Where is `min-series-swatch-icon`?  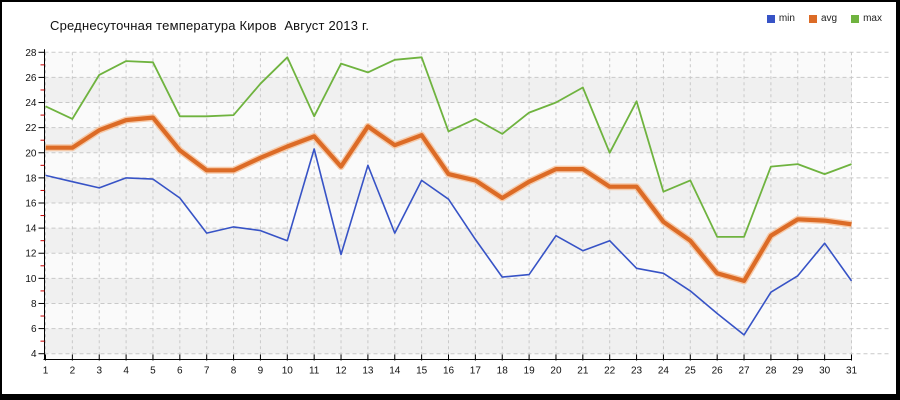
min-series-swatch-icon is located at coordinates (770, 18).